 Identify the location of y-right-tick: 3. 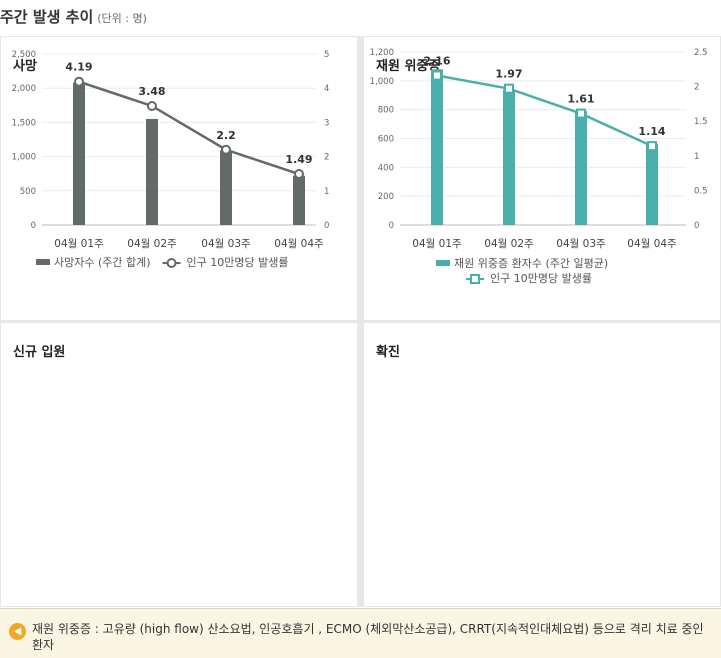
(326, 123).